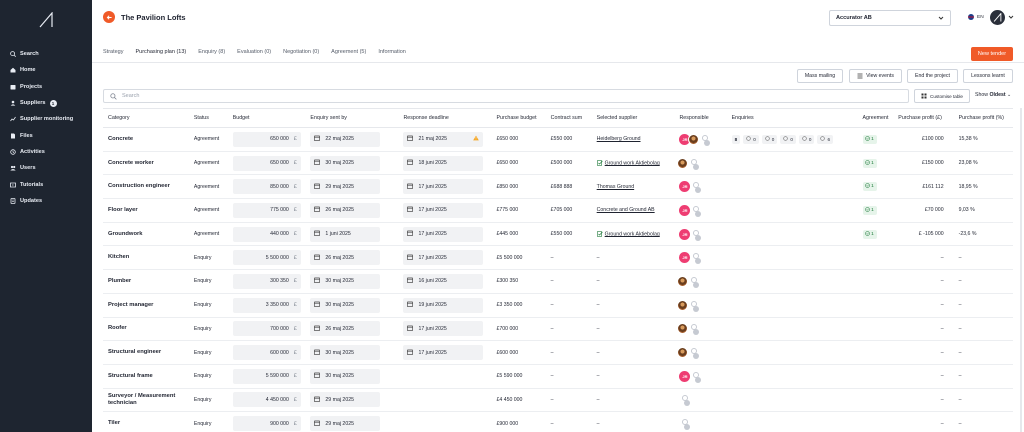 The image size is (1024, 432). Describe the element at coordinates (146, 305) in the screenshot. I see `category-cell: Project manager` at that location.